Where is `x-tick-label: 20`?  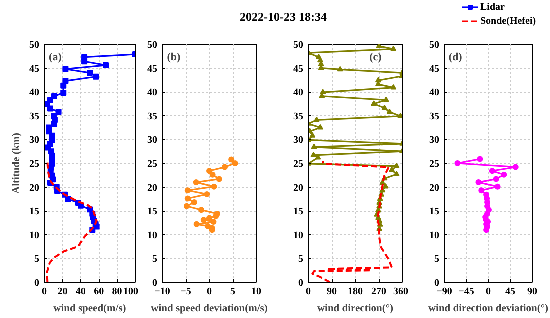 x-tick-label: 20 is located at coordinates (63, 292).